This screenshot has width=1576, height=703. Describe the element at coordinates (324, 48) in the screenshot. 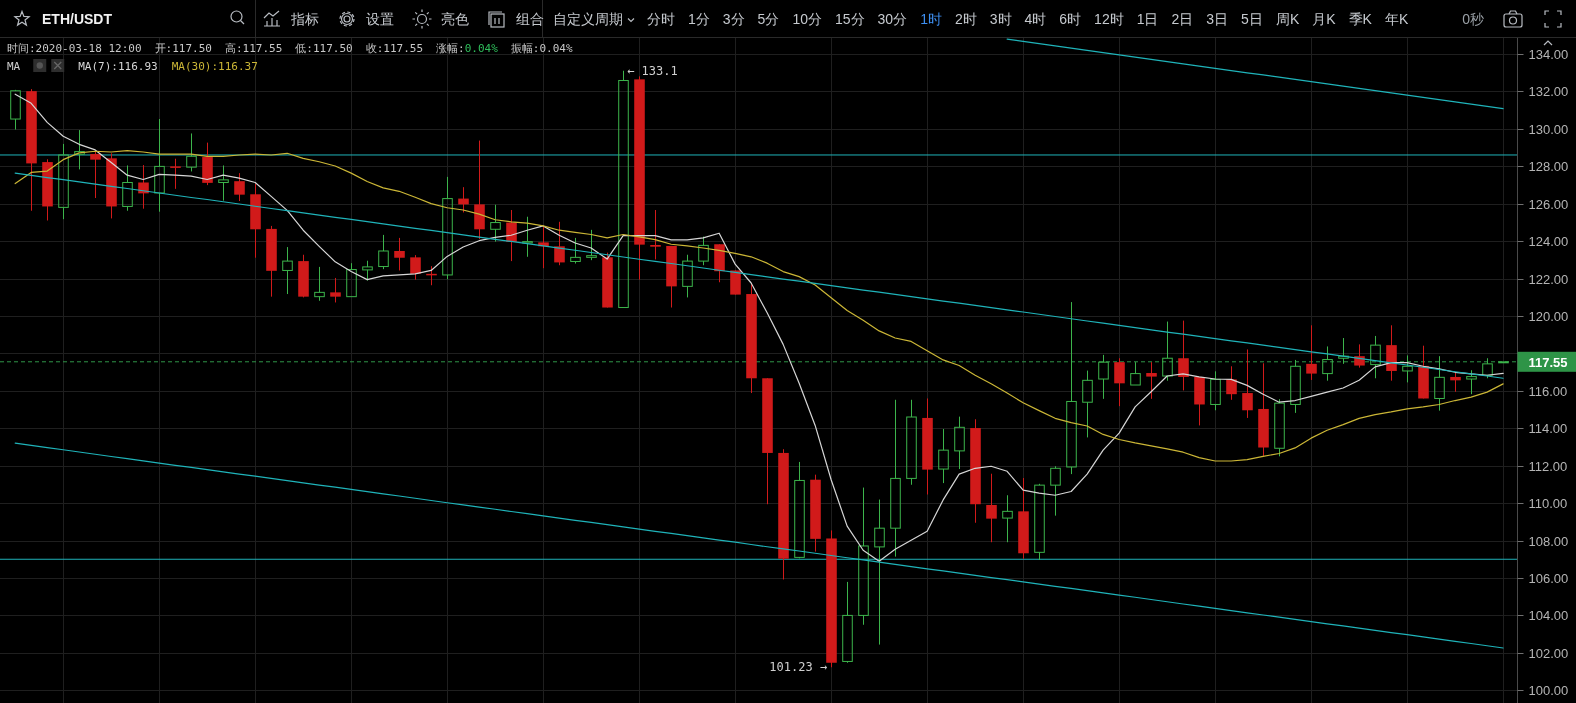

I see `annotation: 低:117.50` at that location.